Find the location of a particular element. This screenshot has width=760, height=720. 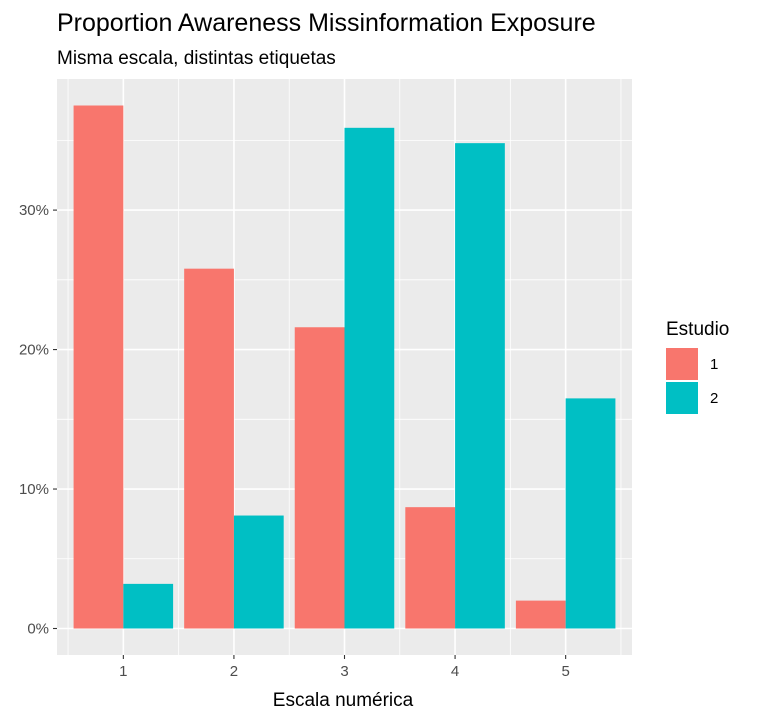

x-tick-label: 1 is located at coordinates (123, 671).